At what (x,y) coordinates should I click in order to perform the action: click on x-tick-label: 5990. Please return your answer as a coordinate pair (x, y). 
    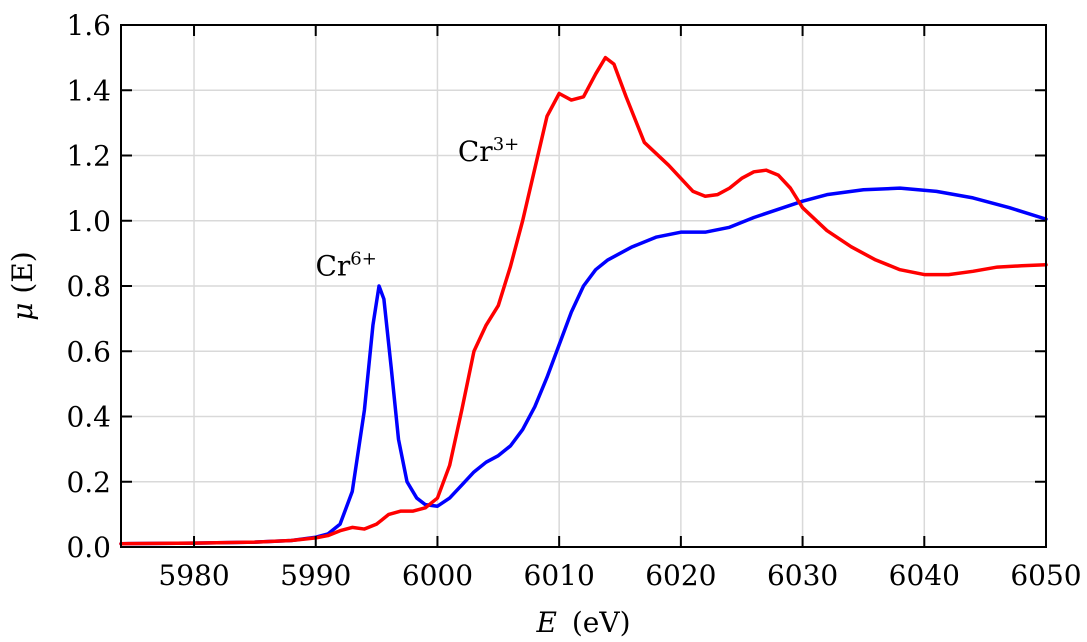
    Looking at the image, I should click on (315, 575).